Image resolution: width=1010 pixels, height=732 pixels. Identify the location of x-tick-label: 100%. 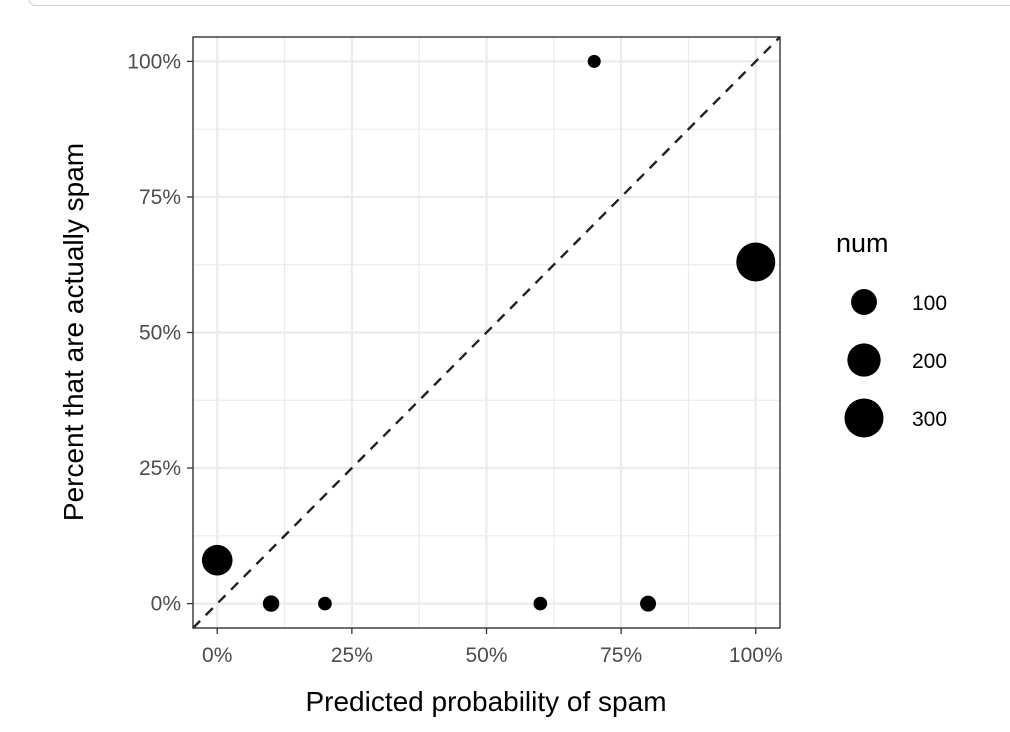
(756, 655).